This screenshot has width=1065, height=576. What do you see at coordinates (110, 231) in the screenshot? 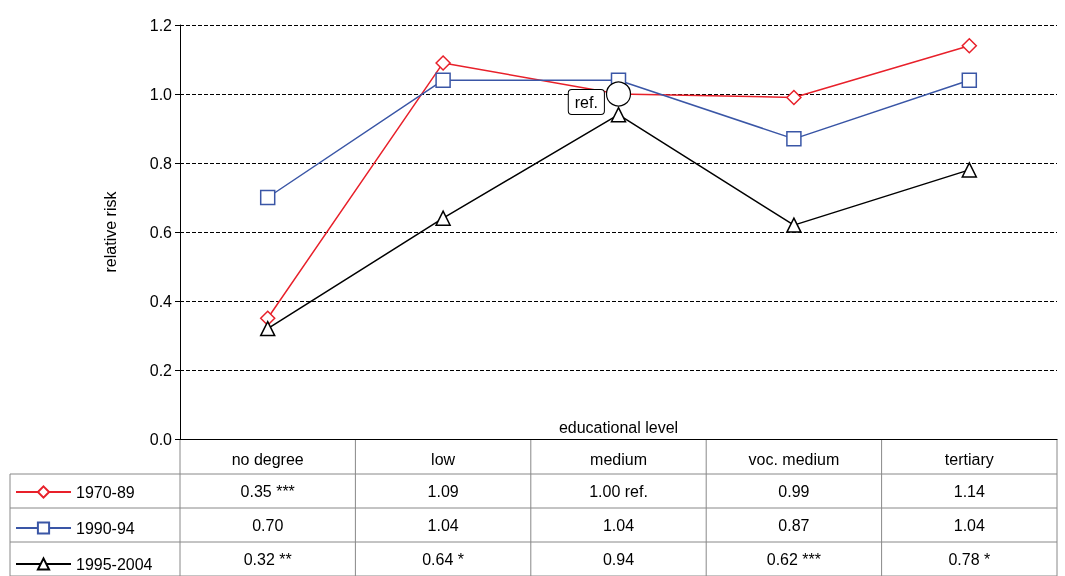
I see `y-axis-title: relative risk` at bounding box center [110, 231].